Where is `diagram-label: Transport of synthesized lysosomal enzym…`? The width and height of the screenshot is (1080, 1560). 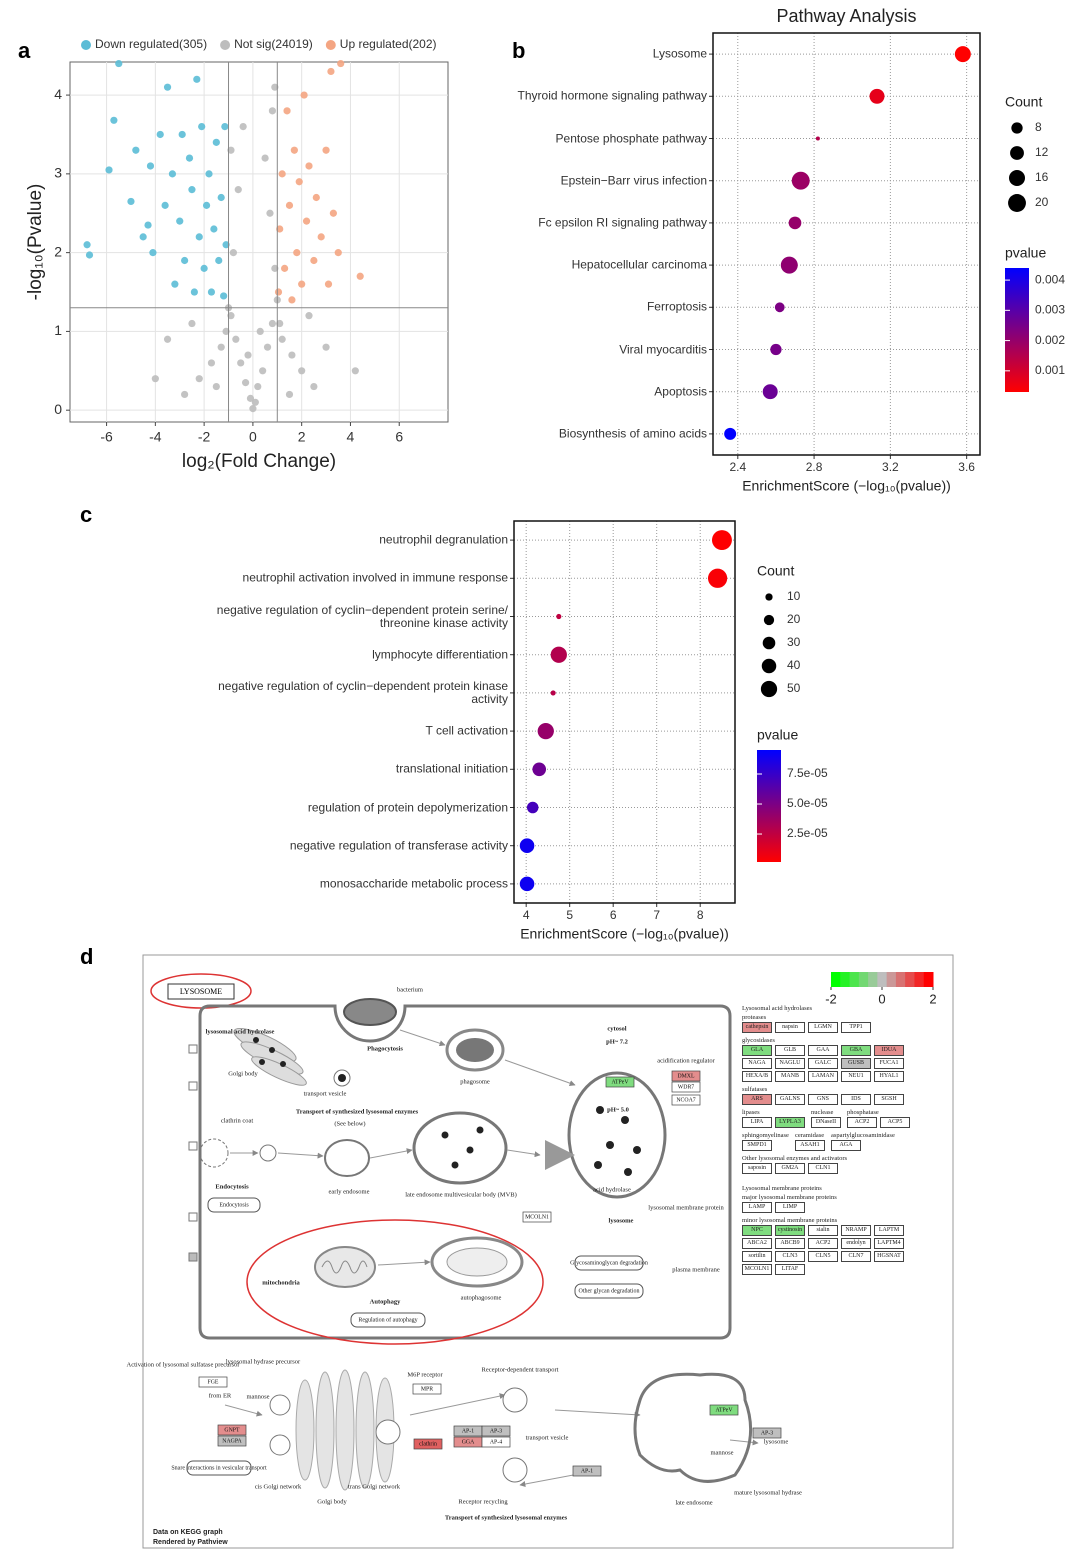 diagram-label: Transport of synthesized lysosomal enzym… is located at coordinates (357, 1111).